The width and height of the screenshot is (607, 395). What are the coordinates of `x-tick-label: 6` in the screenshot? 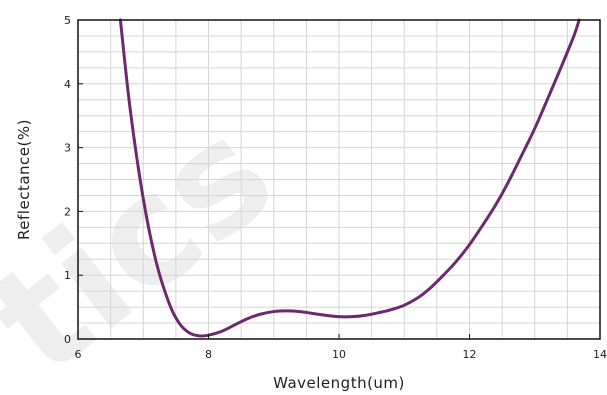 It's located at (78, 354).